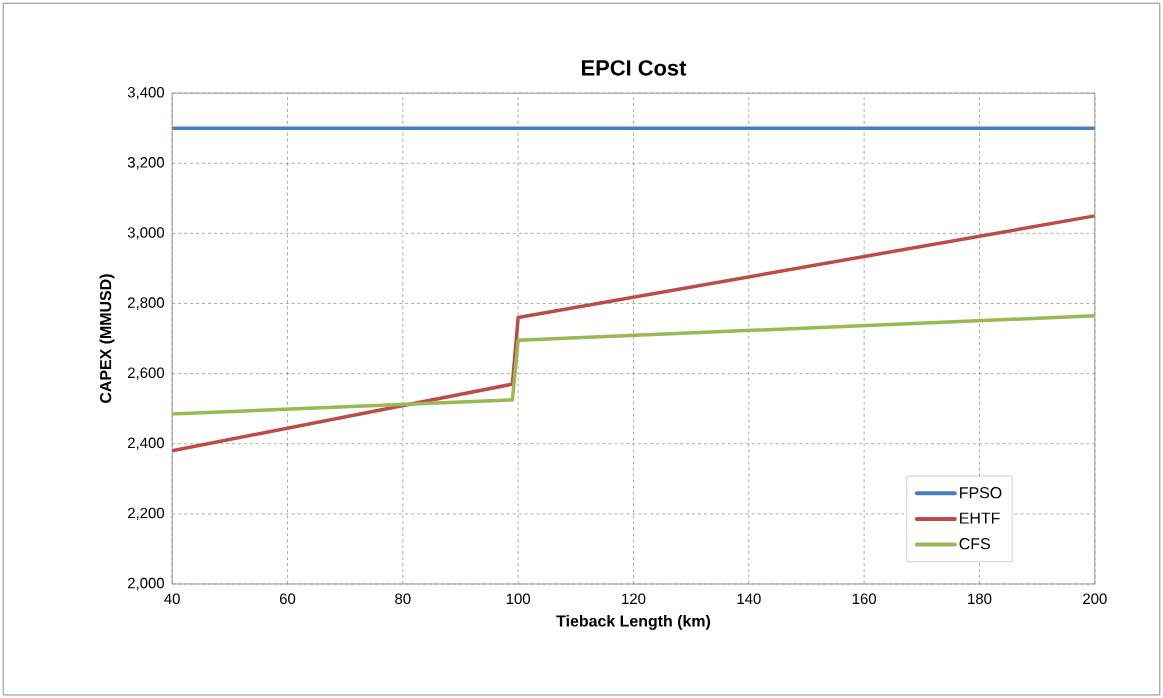 The image size is (1163, 698). Describe the element at coordinates (749, 599) in the screenshot. I see `x-tick-label: 140` at that location.